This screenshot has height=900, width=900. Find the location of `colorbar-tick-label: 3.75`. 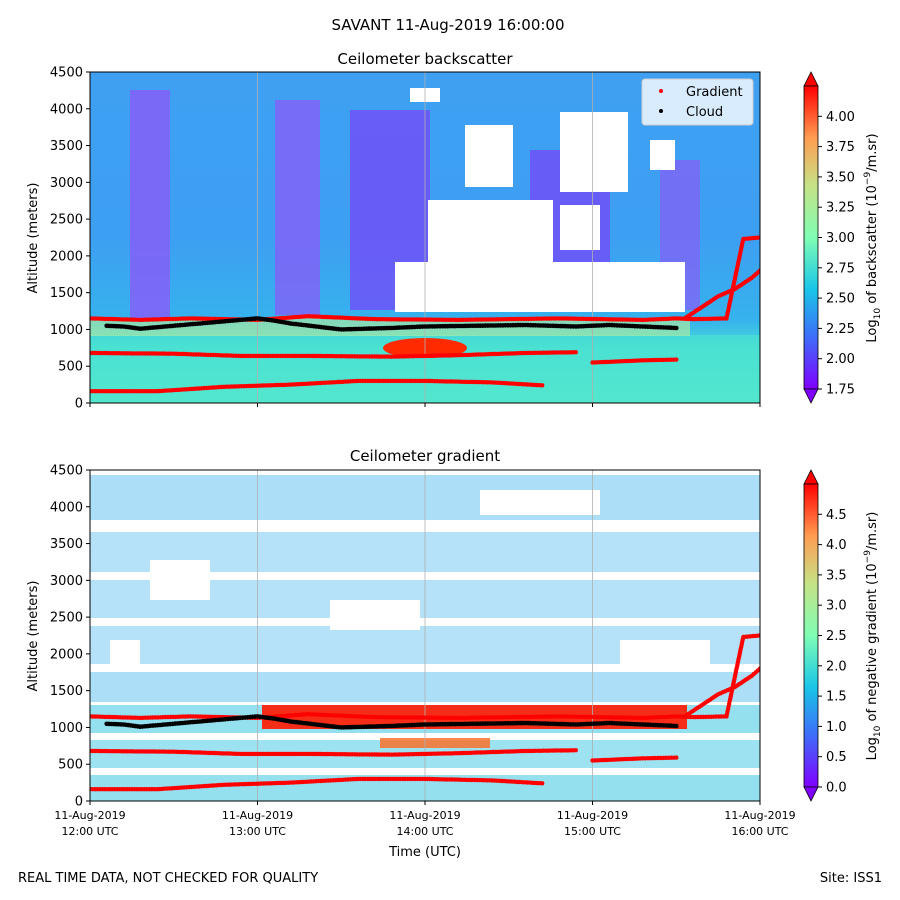

colorbar-tick-label: 3.75 is located at coordinates (840, 147).